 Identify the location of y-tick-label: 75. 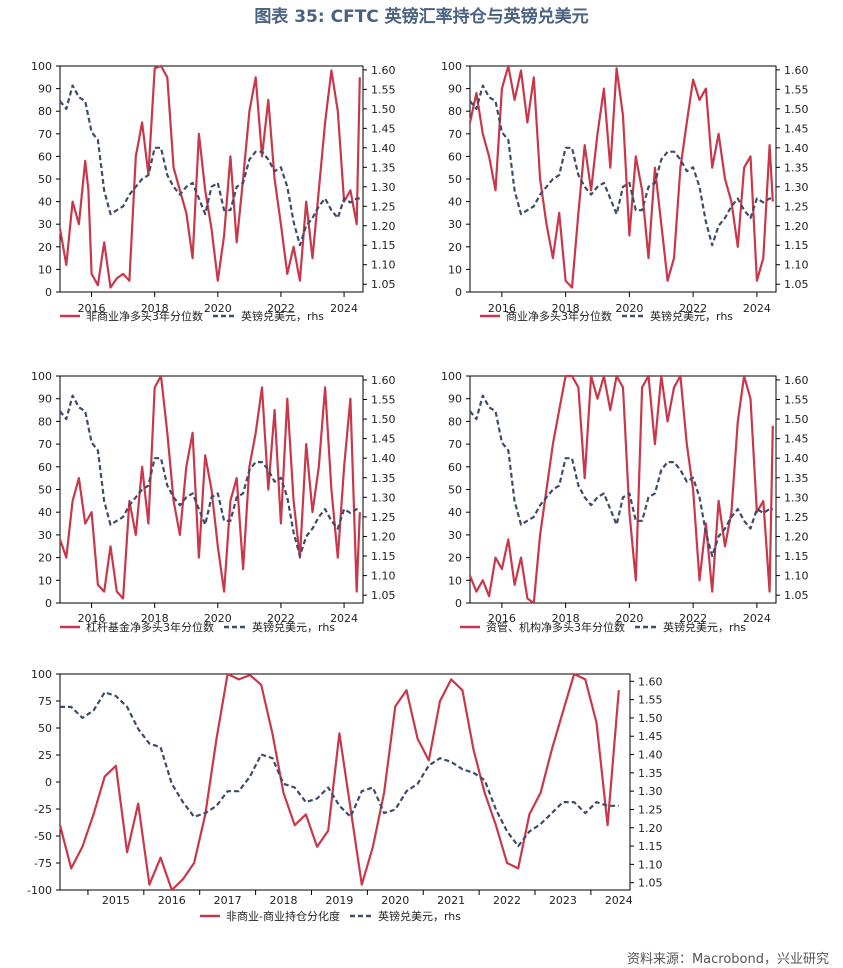
(45, 701).